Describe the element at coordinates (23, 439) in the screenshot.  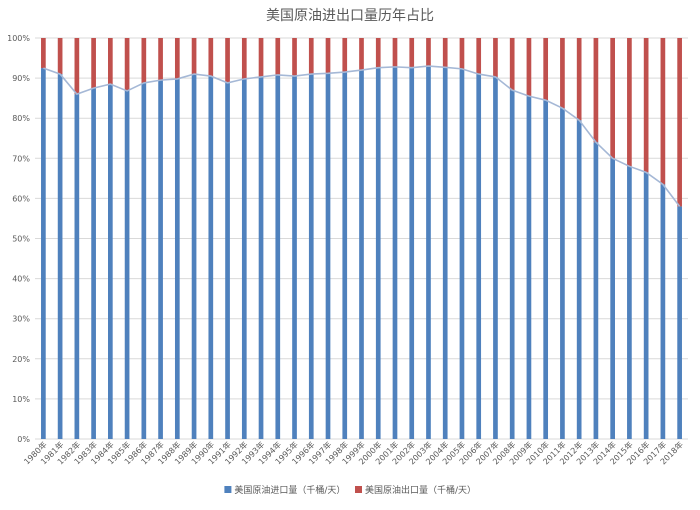
I see `y-tick-label: 0%` at that location.